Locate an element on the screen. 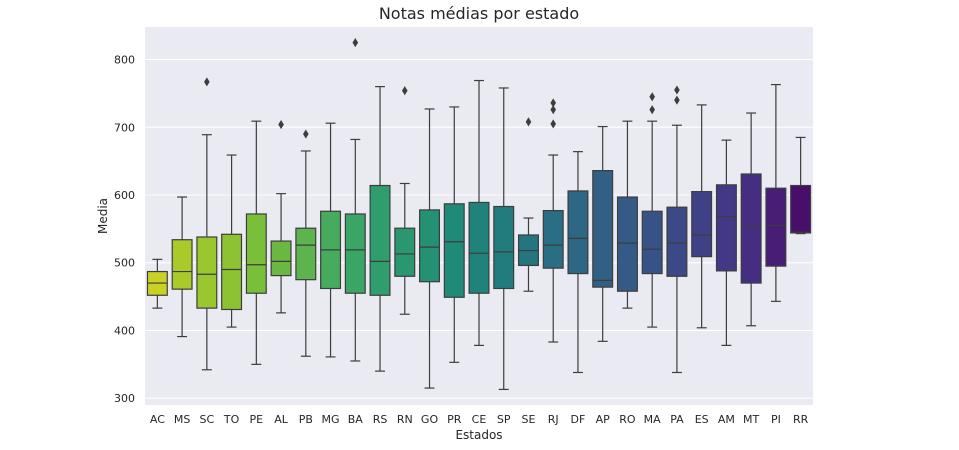  y-tick-label: 300 is located at coordinates (124, 398).